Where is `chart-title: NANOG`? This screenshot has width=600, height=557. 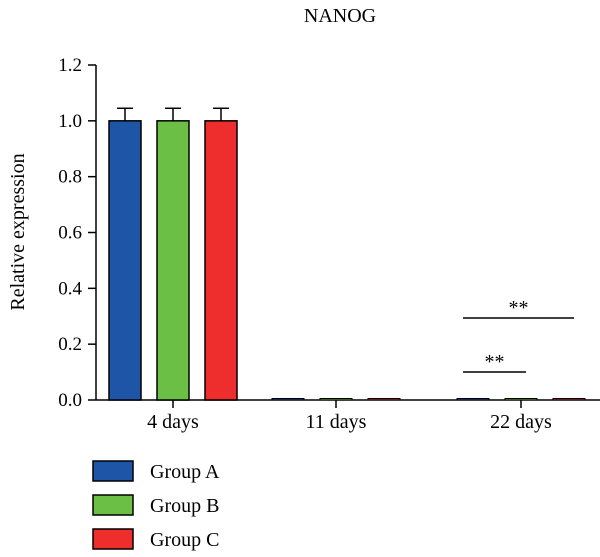
chart-title: NANOG is located at coordinates (340, 16).